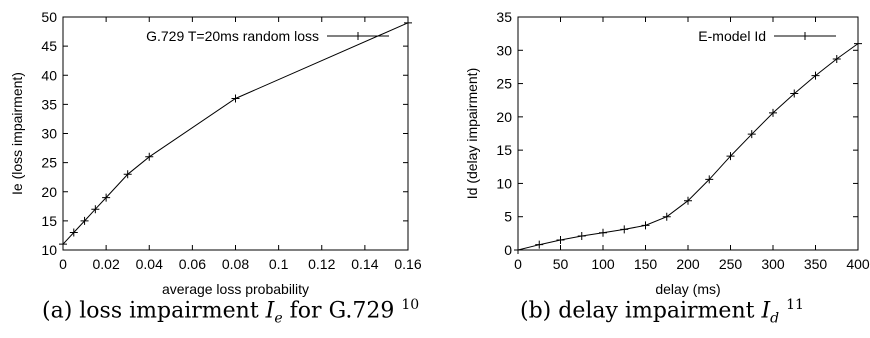  I want to click on y-axis-title: Ie (loss impairment), so click(17, 133).